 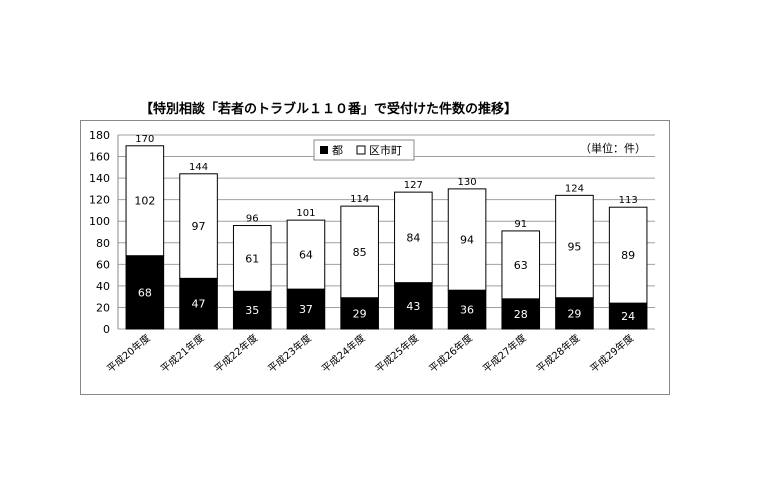 I want to click on y-axis: 0 20 40 60 80 100 120 140 160 180, so click(x=104, y=232).